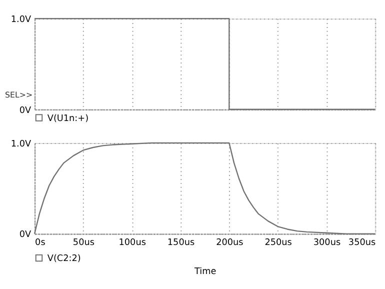  What do you see at coordinates (40, 243) in the screenshot?
I see `x-tick-label: 0s` at bounding box center [40, 243].